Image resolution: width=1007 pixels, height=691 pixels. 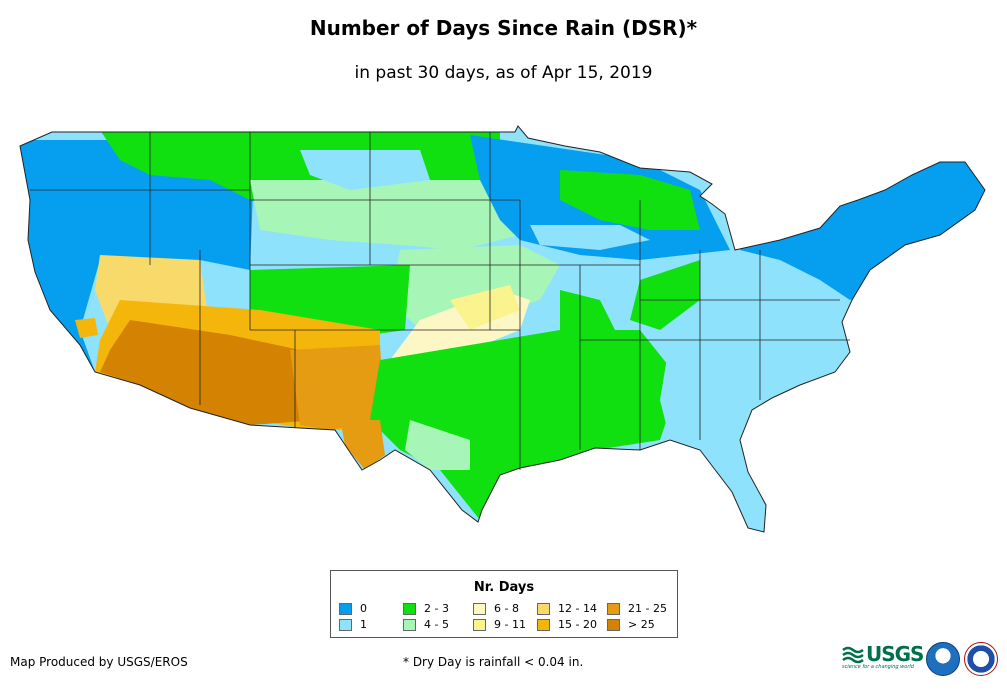 What do you see at coordinates (503, 73) in the screenshot?
I see `map-subtitle: in past 30 days, as of Apr 15, 2019` at bounding box center [503, 73].